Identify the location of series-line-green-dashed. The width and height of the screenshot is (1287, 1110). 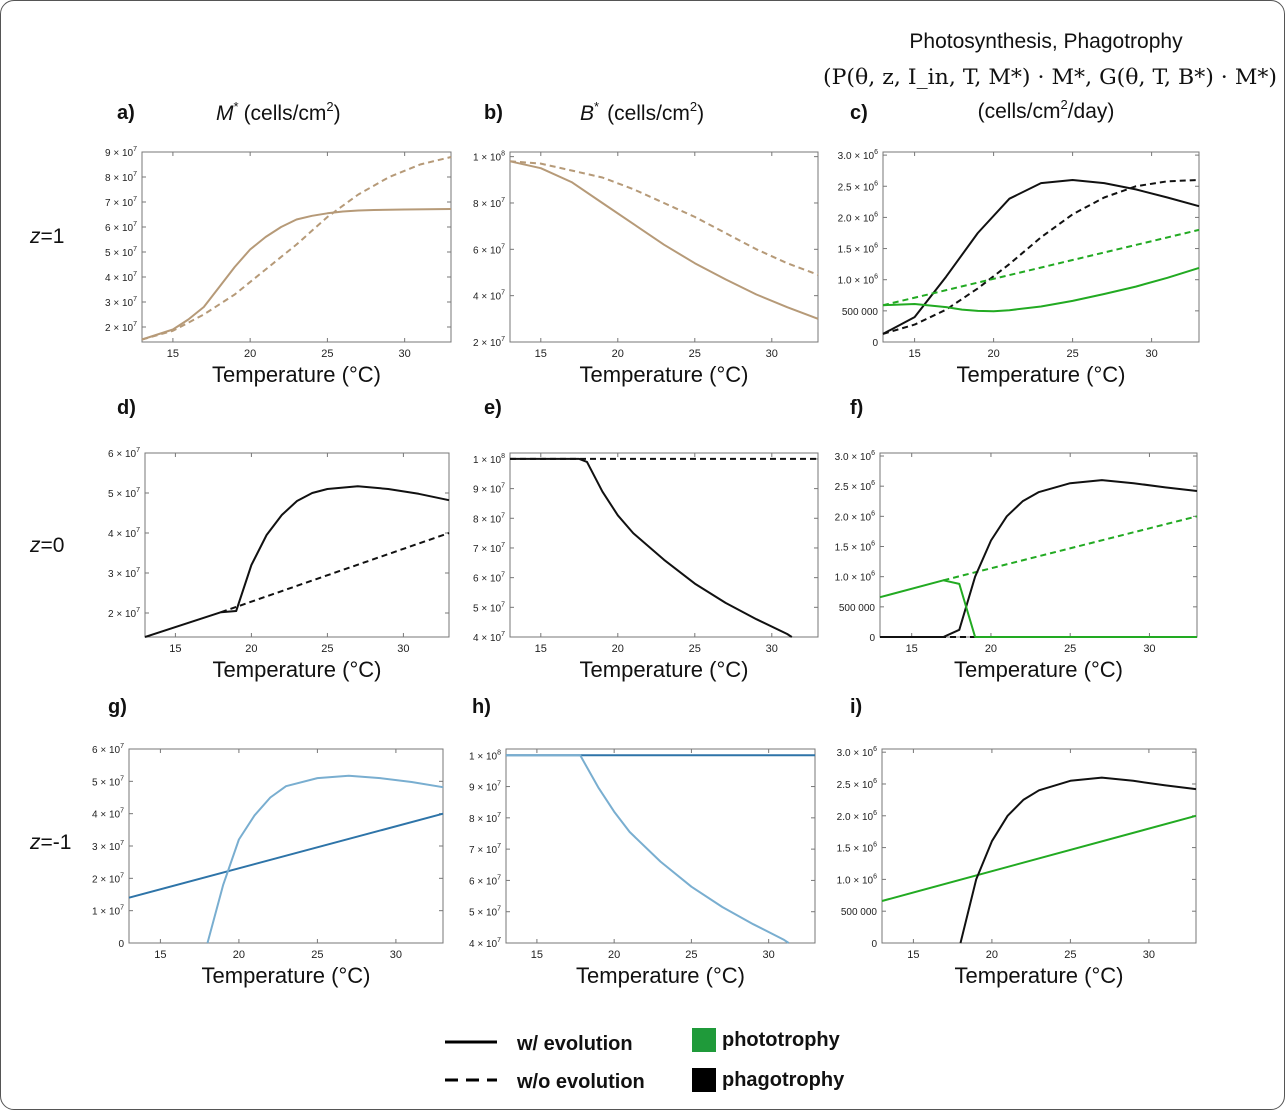
(1041, 267).